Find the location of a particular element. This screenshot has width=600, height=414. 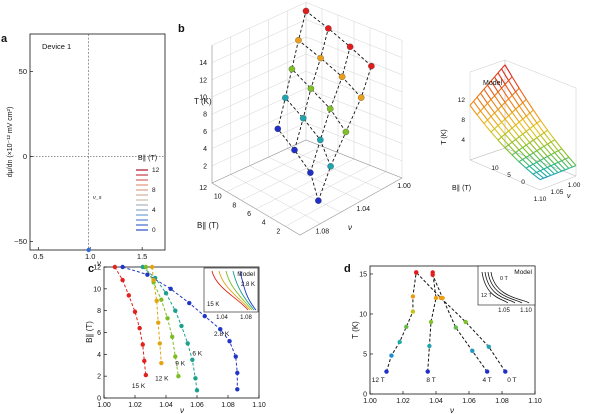

panel-d-inset-xtick: 1.10 is located at coordinates (526, 311).